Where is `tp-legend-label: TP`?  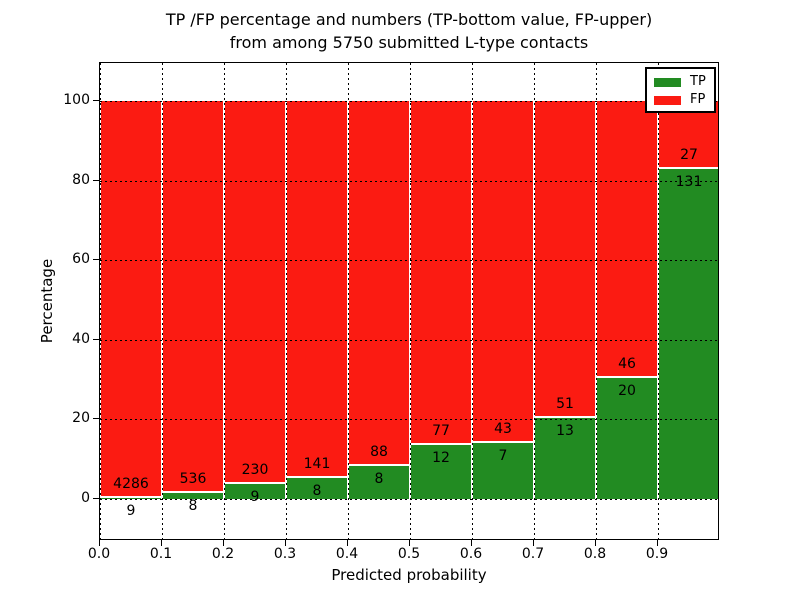
tp-legend-label: TP is located at coordinates (698, 81).